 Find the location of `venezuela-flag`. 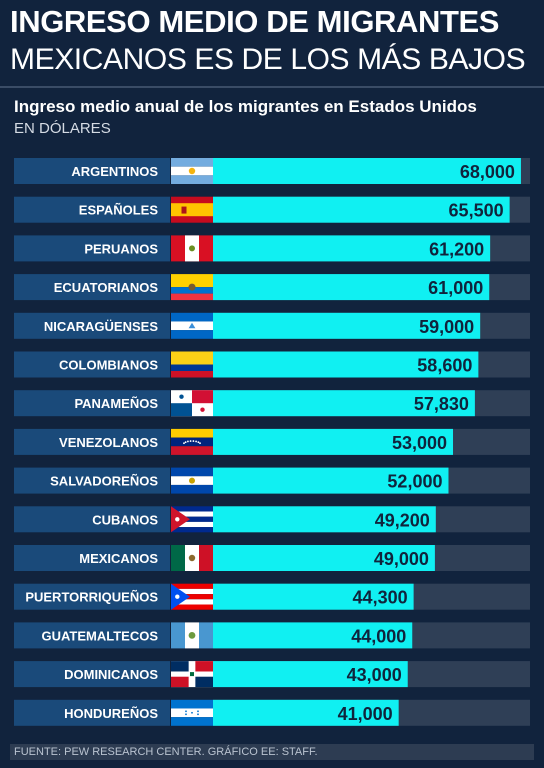

venezuela-flag is located at coordinates (192, 441).